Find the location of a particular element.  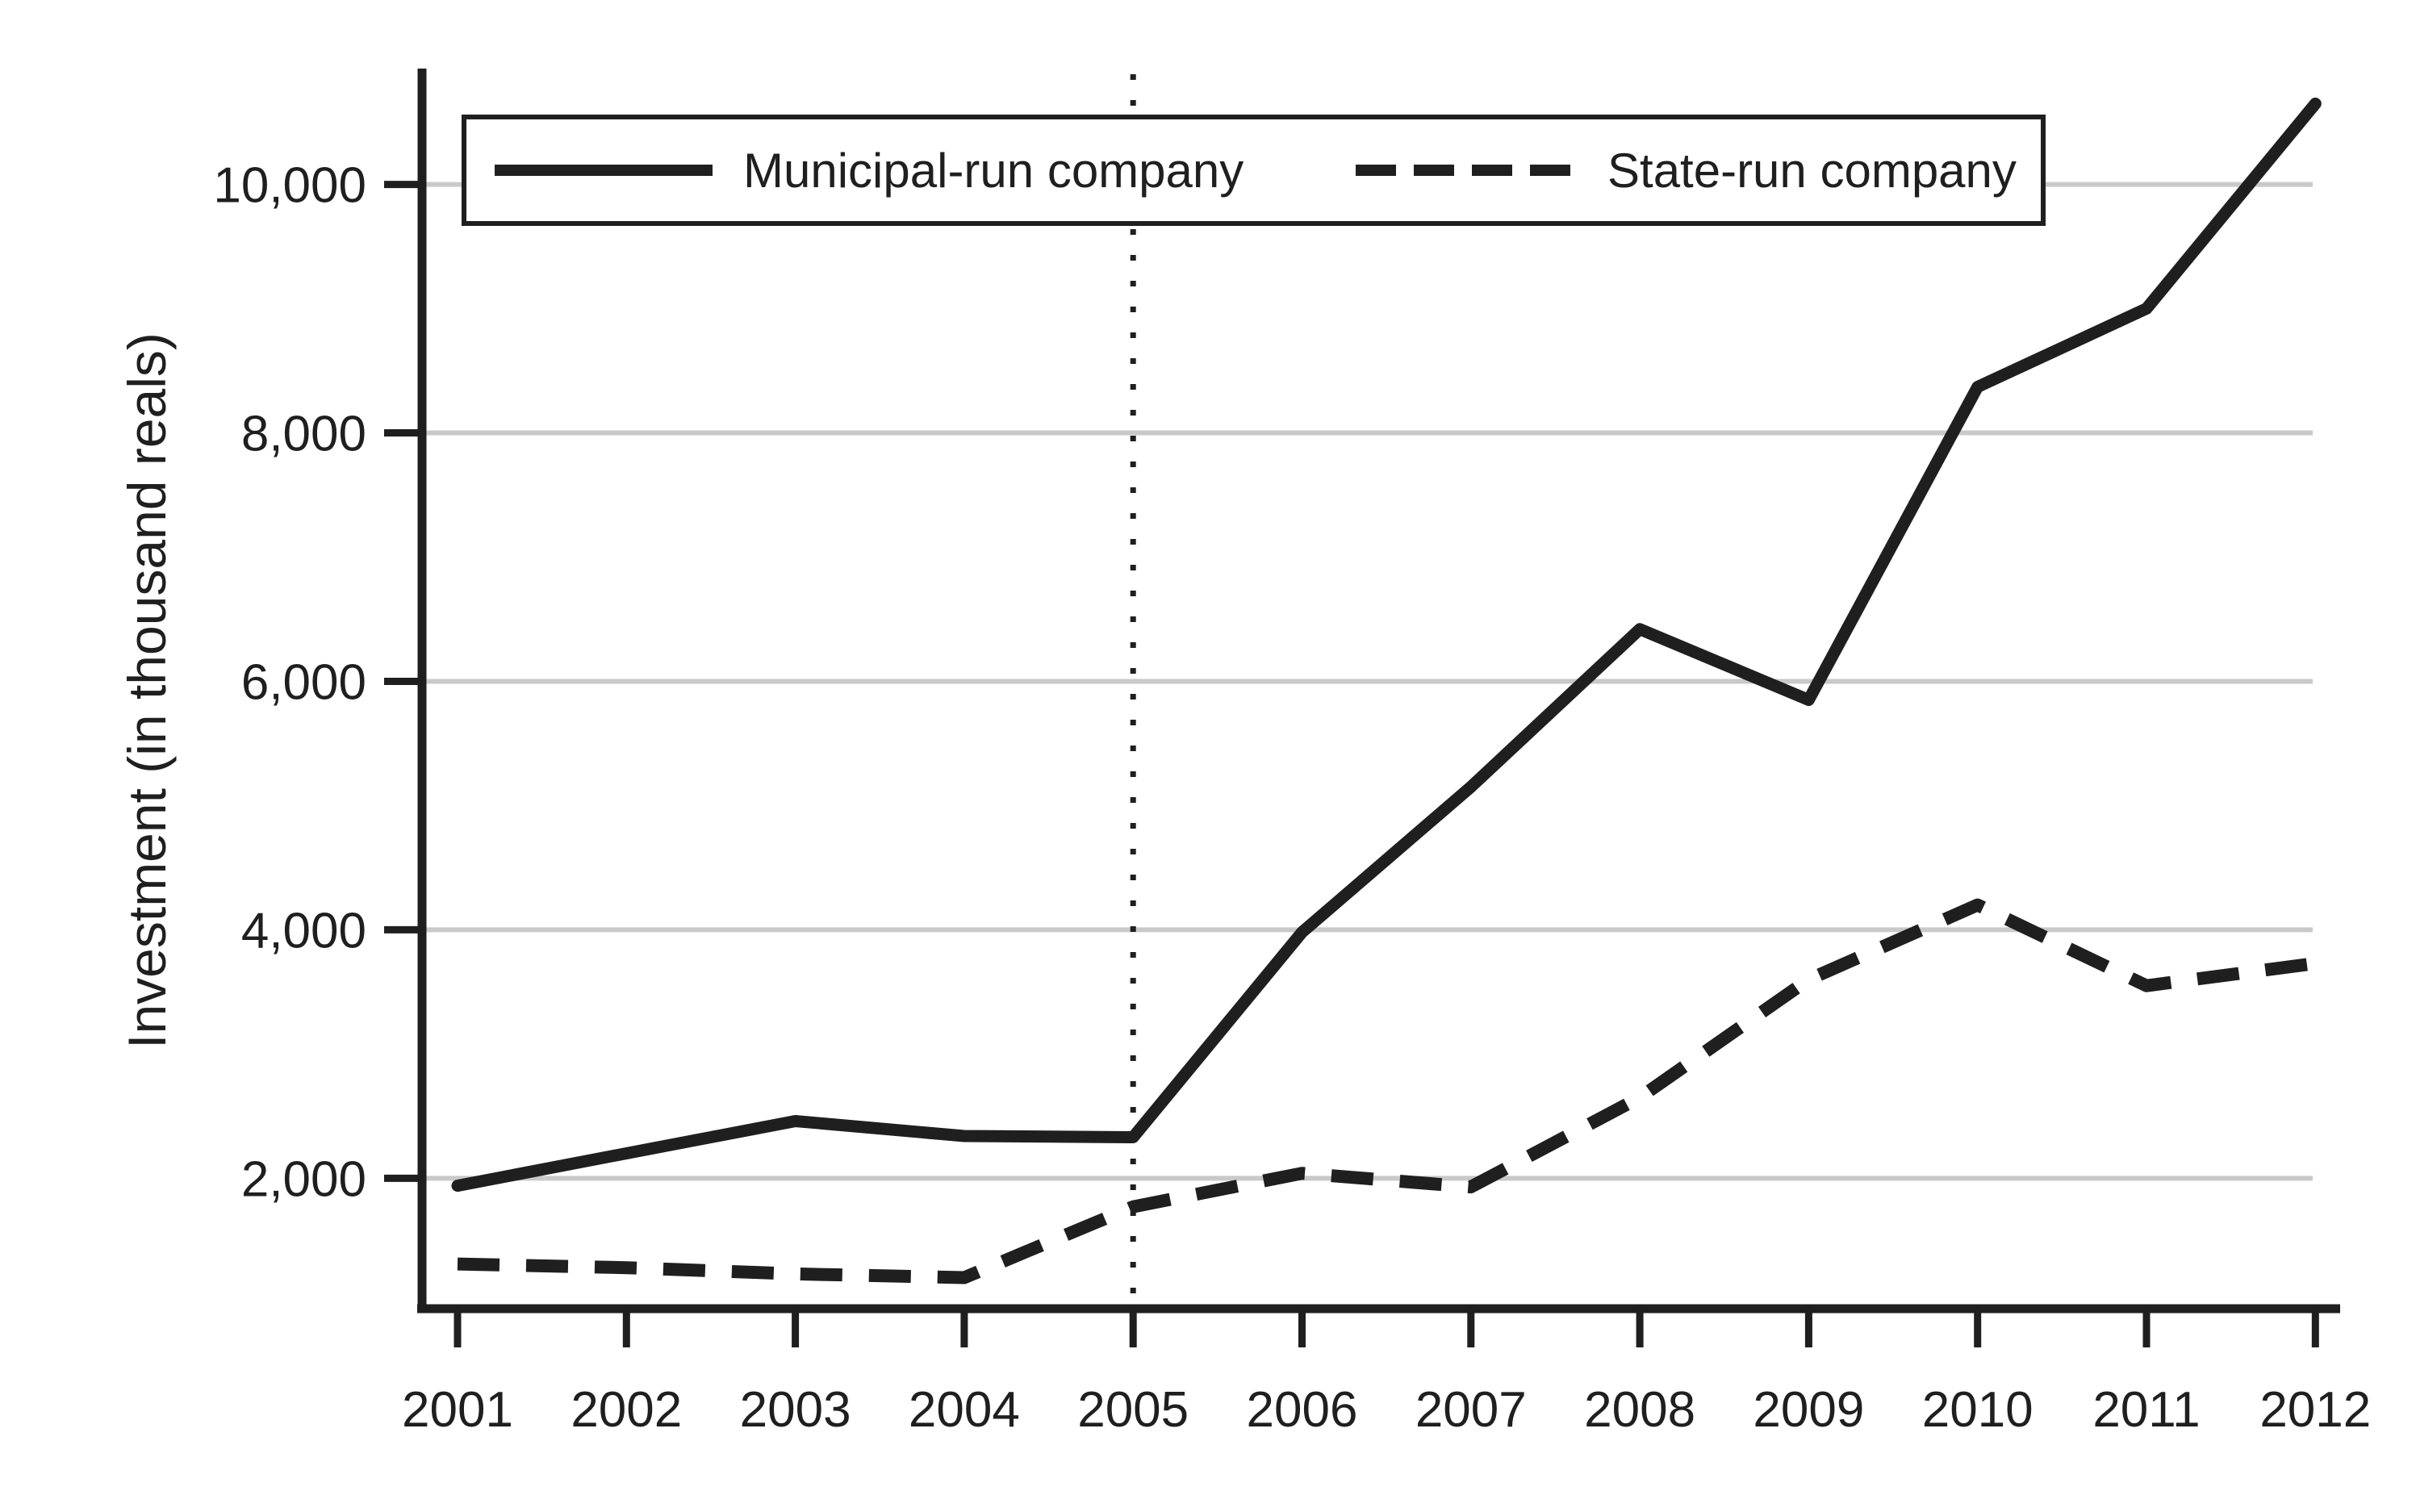

x-tick-label: 2009 is located at coordinates (1808, 1410).